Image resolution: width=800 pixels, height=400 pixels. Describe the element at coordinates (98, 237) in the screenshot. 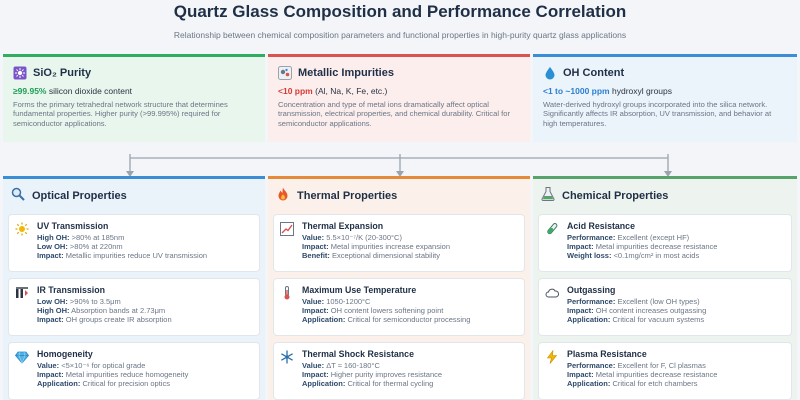

I see `line-text: >80% at 185nm` at that location.